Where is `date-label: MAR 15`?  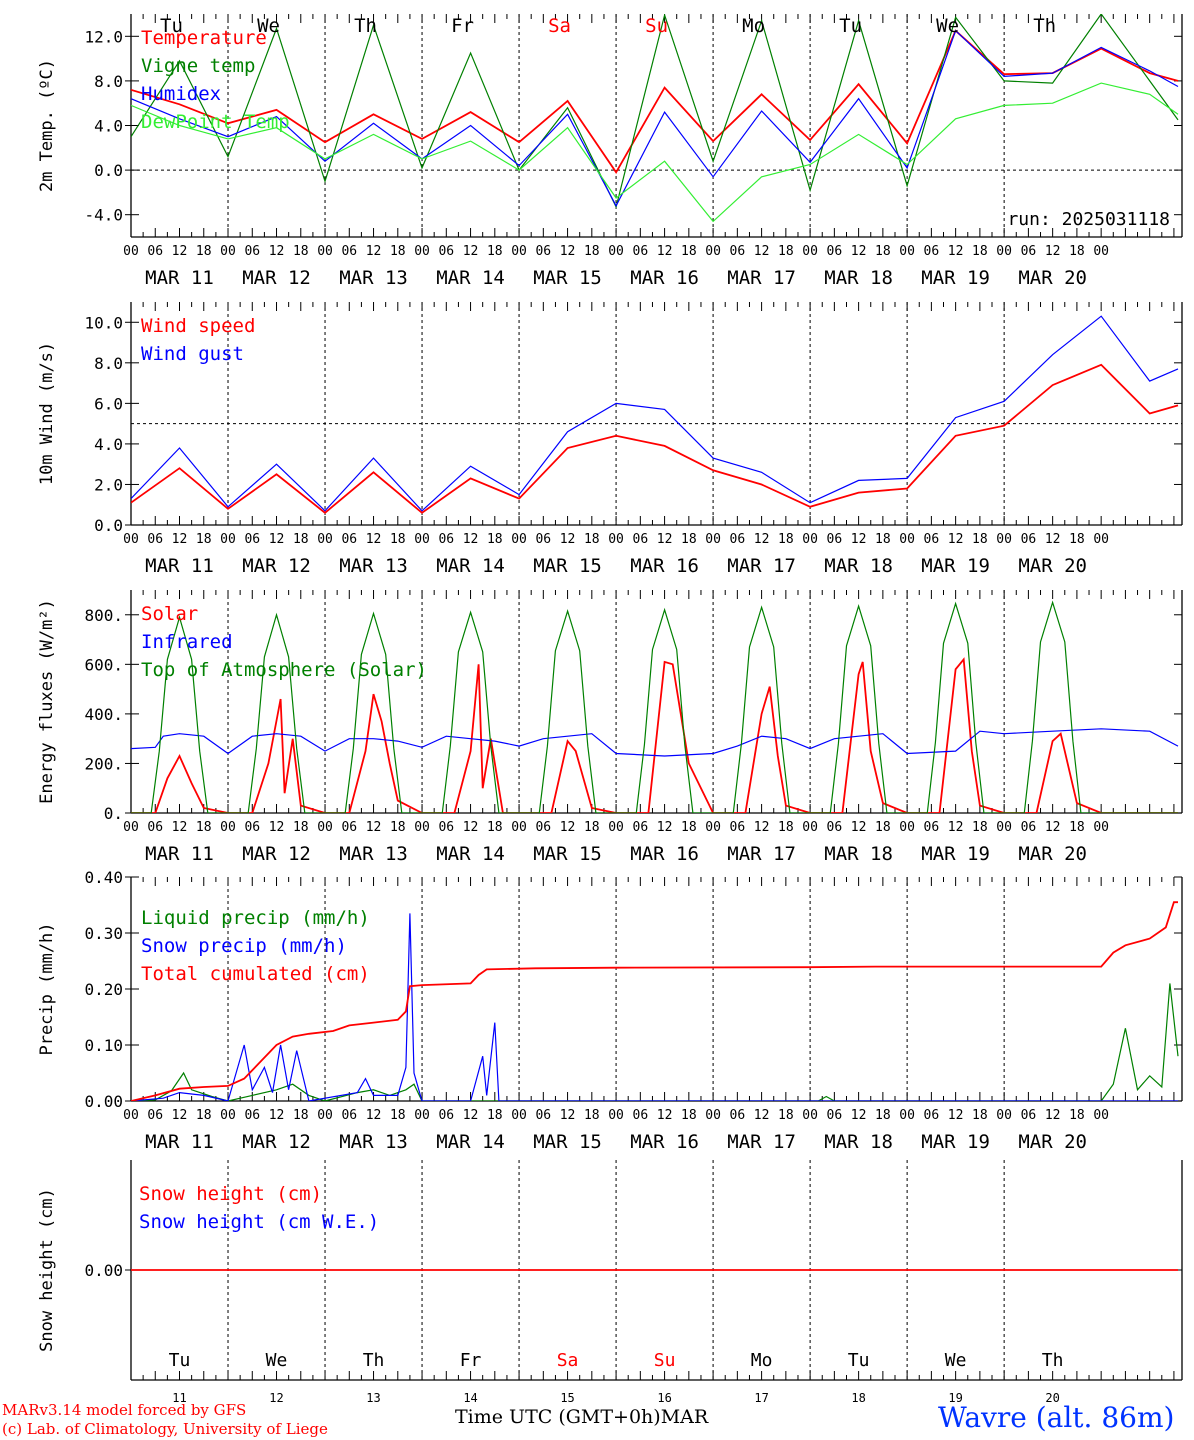
date-label: MAR 15 is located at coordinates (567, 1142).